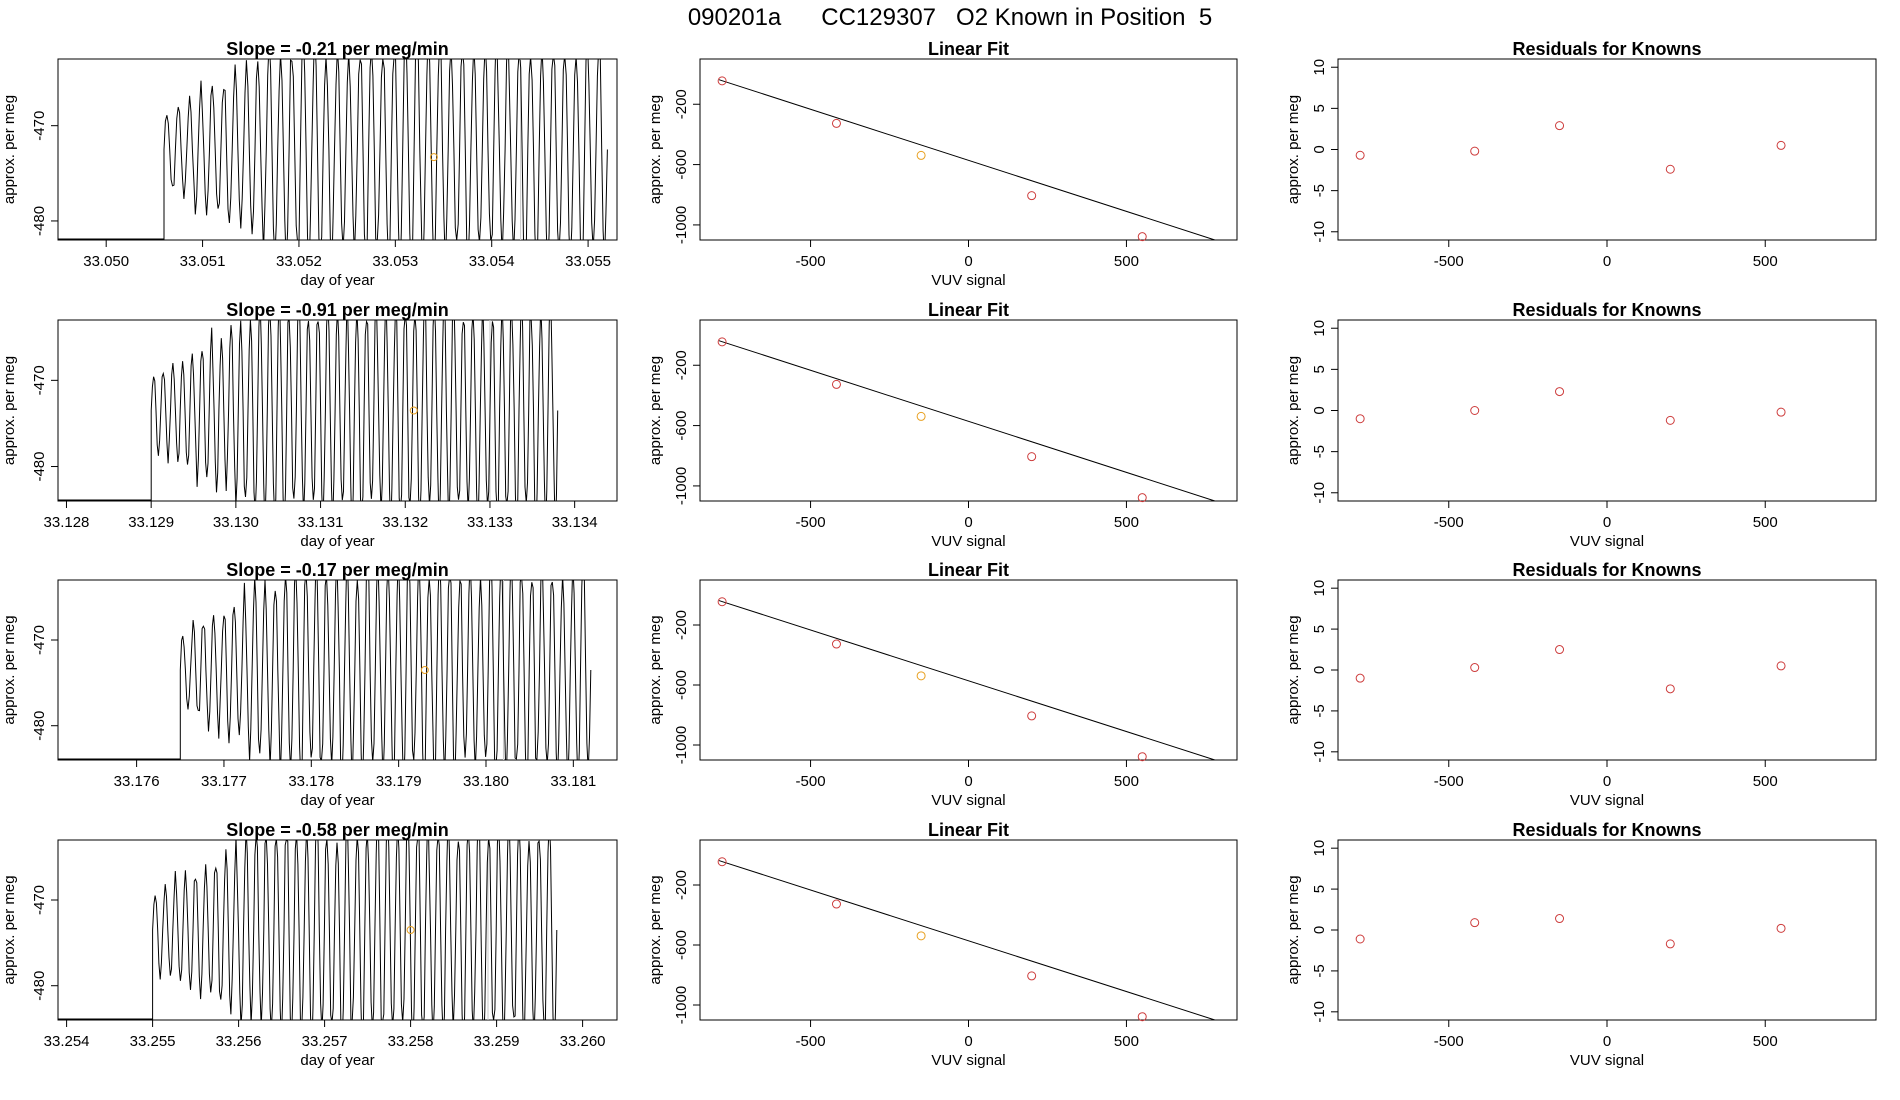 This screenshot has height=1100, width=1900. I want to click on x-axis-label: VUV signal, so click(1607, 541).